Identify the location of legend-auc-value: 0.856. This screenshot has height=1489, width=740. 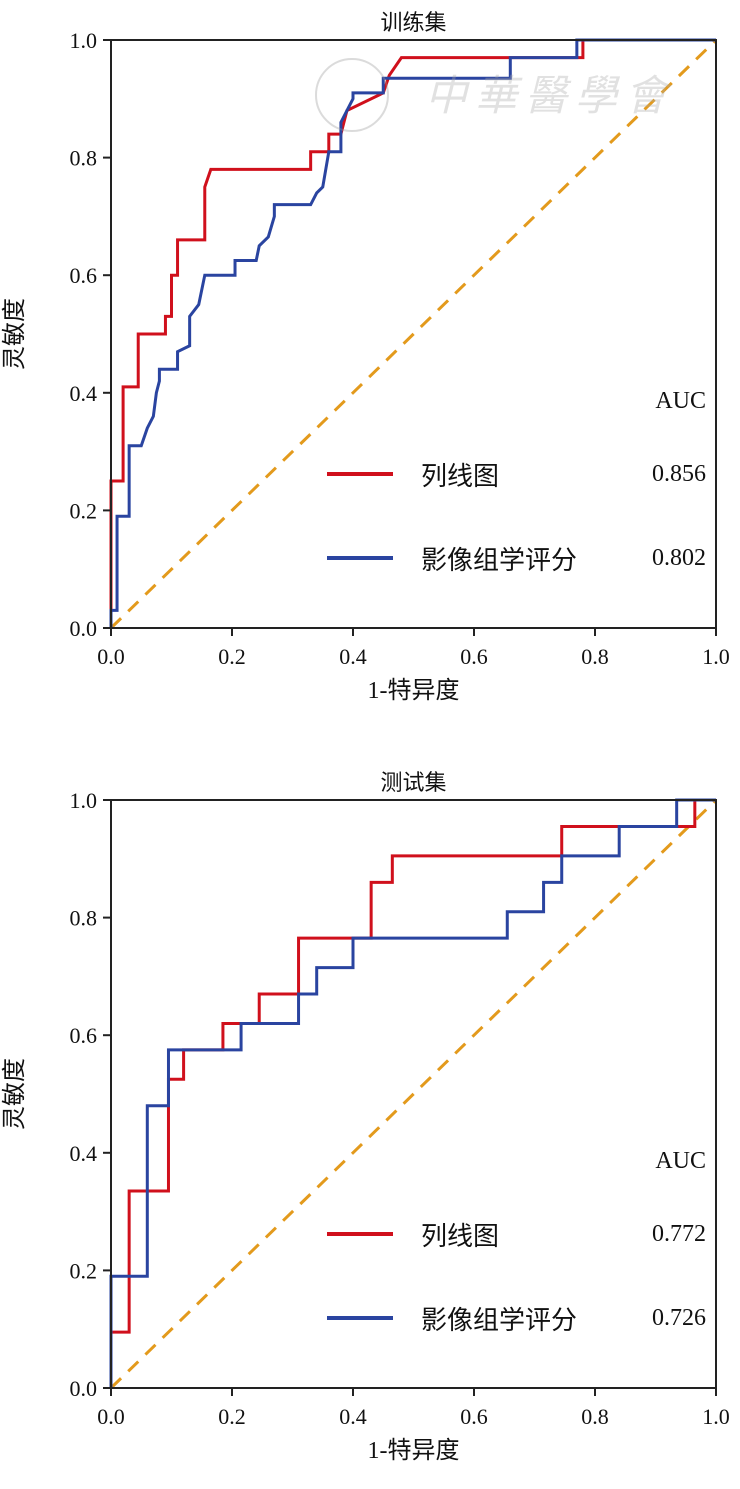
(679, 474).